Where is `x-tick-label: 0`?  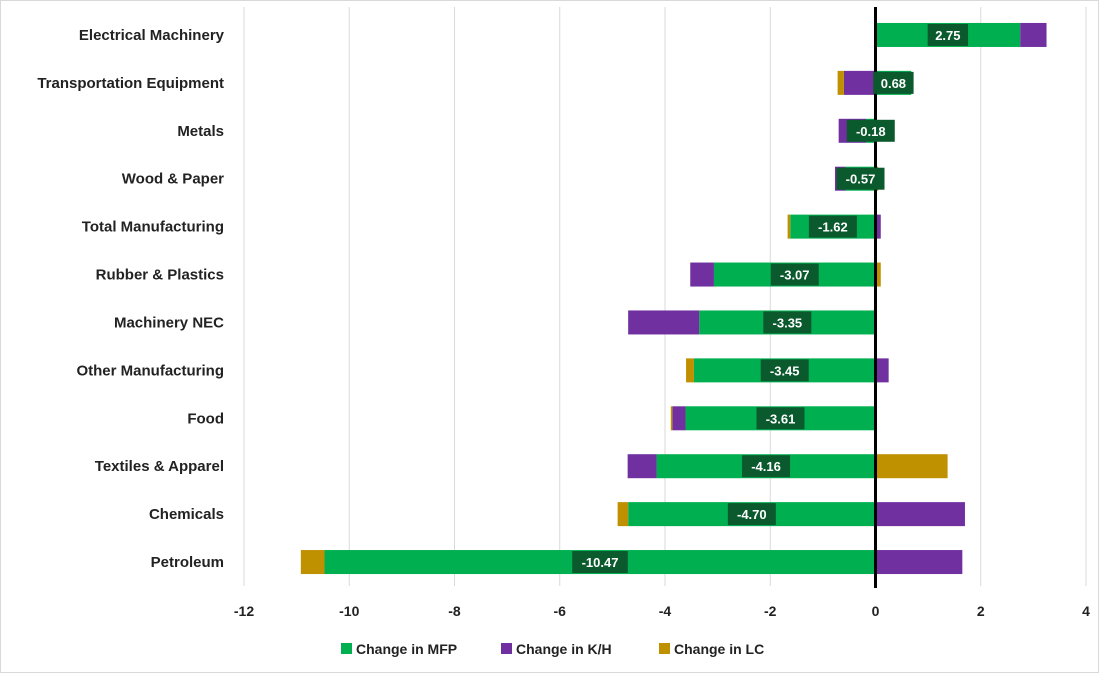 x-tick-label: 0 is located at coordinates (876, 611).